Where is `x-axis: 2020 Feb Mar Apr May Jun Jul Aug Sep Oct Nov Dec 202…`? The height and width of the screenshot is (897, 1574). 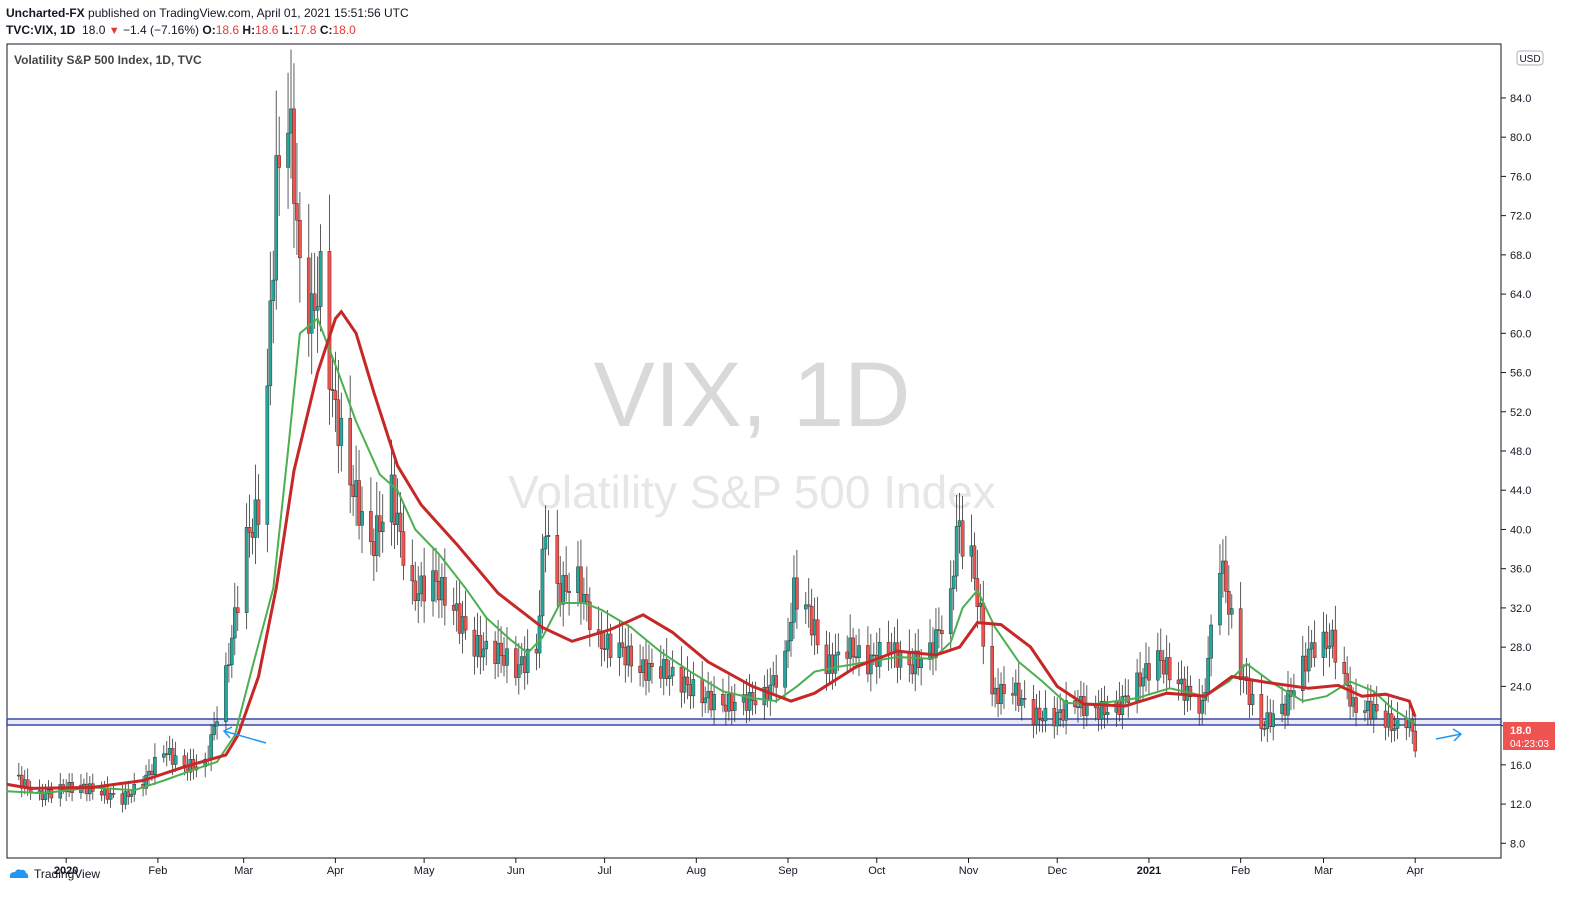
x-axis: 2020 Feb Mar Apr May Jun Jul Aug Sep Oct Nov Dec 202… is located at coordinates (739, 867).